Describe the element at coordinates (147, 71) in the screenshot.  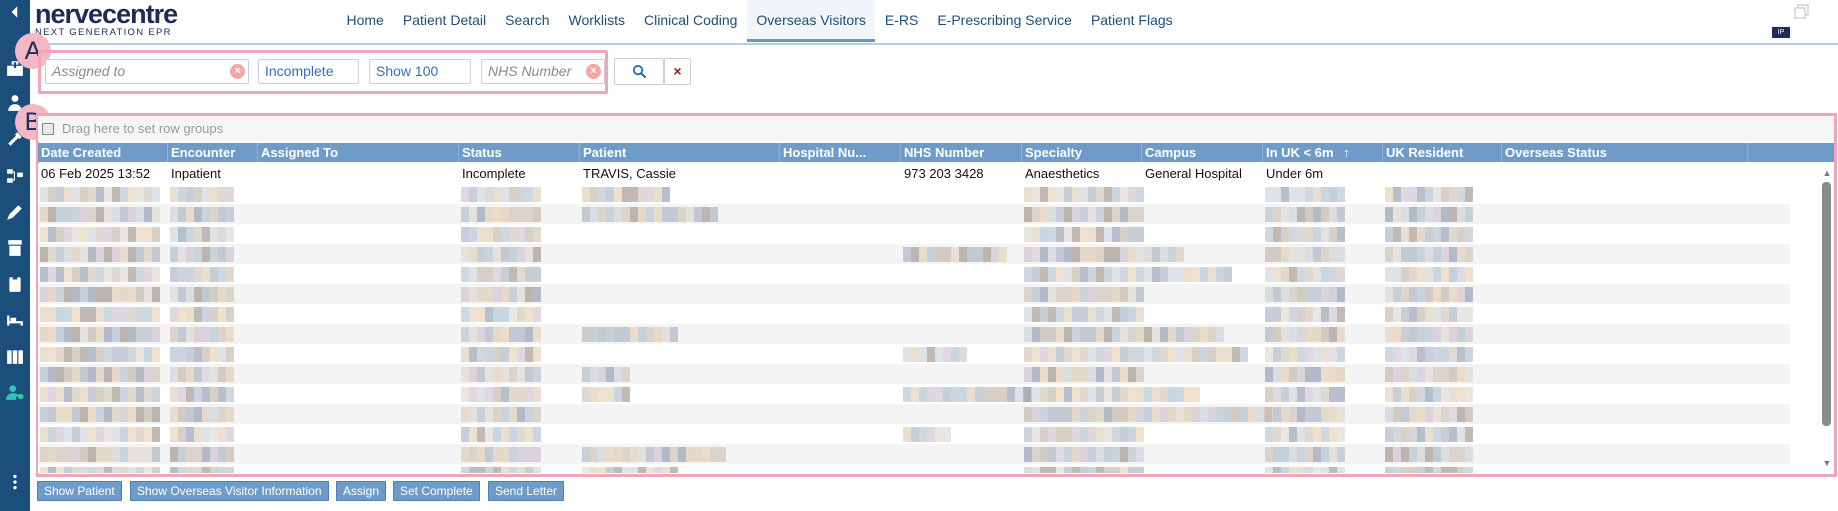
I see `assigned-to-input: Assigned to` at that location.